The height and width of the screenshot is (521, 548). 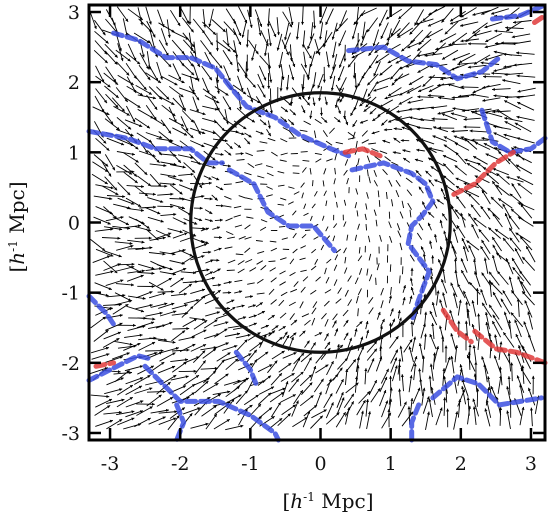 I want to click on x-tick-label: -1, so click(x=250, y=464).